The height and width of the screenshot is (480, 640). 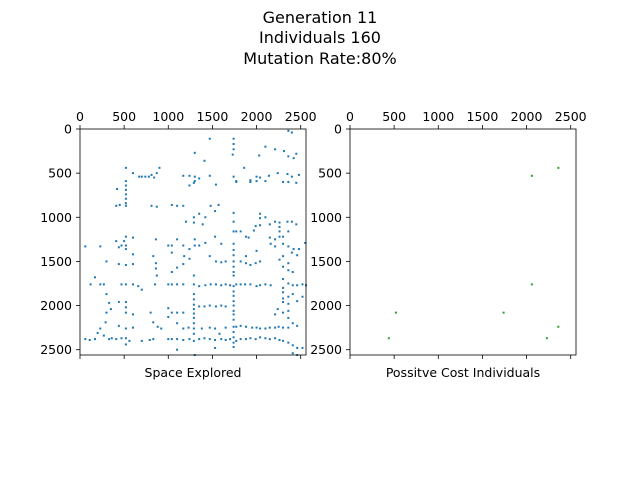 What do you see at coordinates (301, 116) in the screenshot?
I see `x-tick-label: 2500` at bounding box center [301, 116].